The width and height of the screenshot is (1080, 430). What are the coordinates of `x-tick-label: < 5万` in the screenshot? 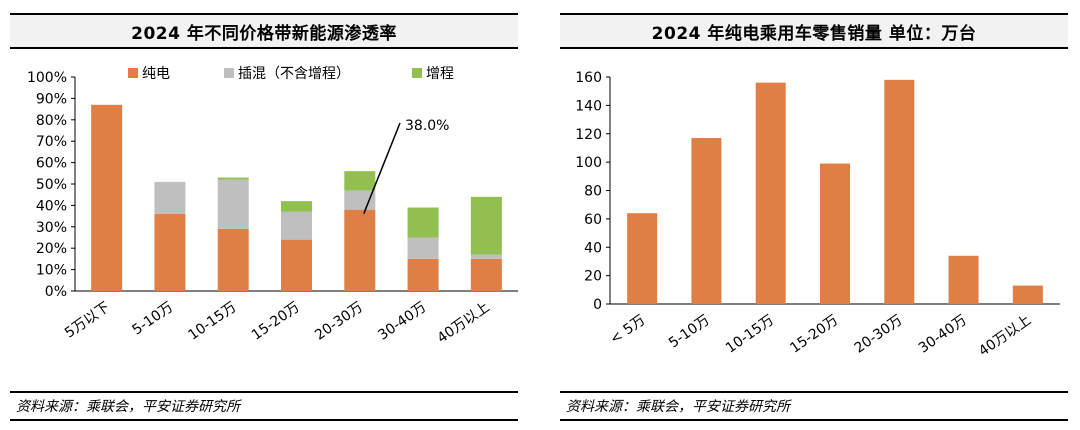 It's located at (627, 330).